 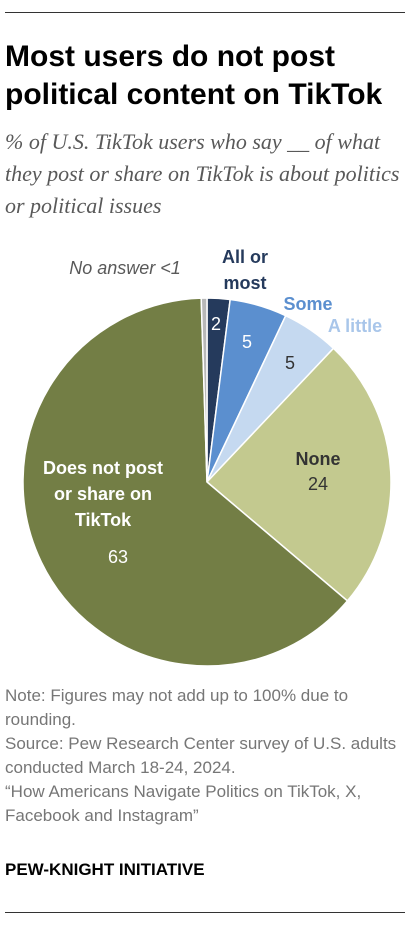 What do you see at coordinates (307, 304) in the screenshot?
I see `slice-label-some: Some` at bounding box center [307, 304].